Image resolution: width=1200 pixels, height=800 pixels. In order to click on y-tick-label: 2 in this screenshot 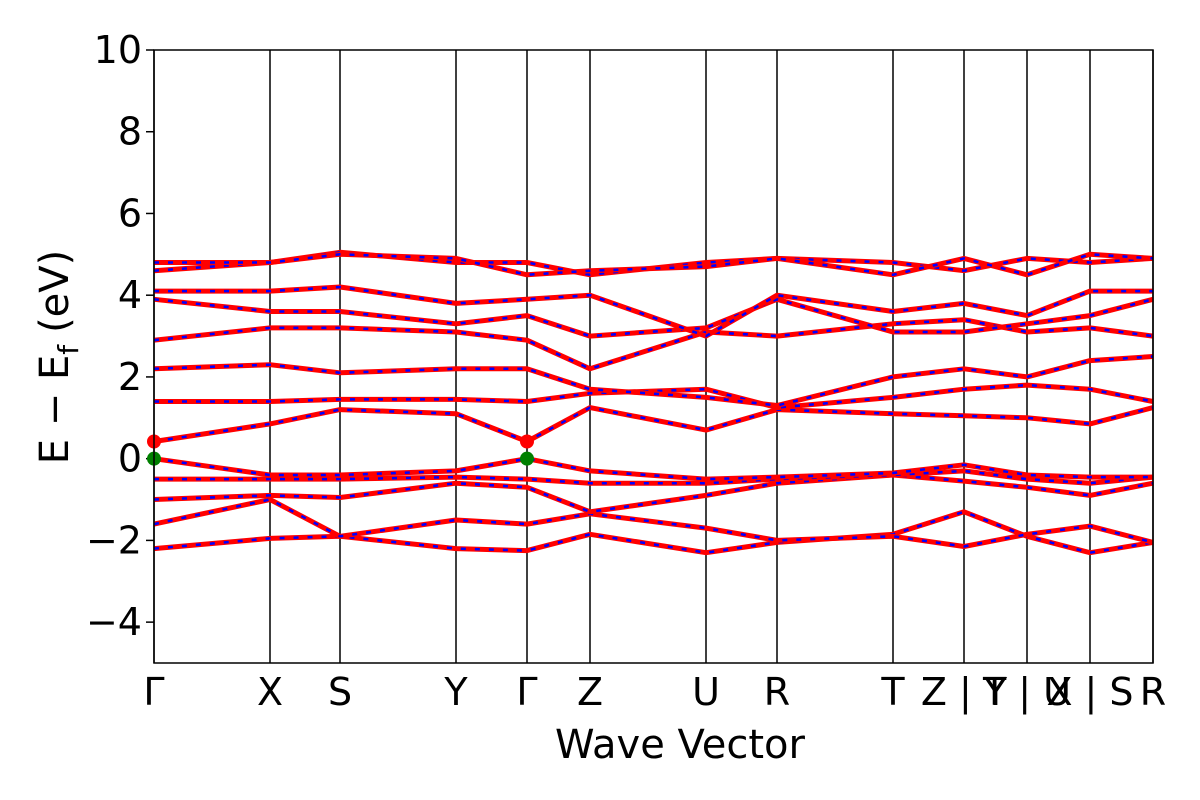, I will do `click(130, 377)`.